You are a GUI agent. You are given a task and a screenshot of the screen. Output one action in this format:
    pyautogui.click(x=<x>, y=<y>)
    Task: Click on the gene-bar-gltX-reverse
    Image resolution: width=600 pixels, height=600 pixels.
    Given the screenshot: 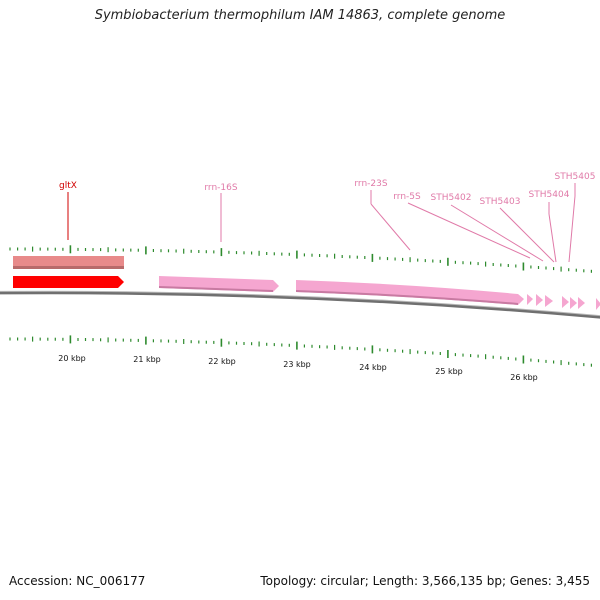 What is the action you would take?
    pyautogui.click(x=68, y=262)
    